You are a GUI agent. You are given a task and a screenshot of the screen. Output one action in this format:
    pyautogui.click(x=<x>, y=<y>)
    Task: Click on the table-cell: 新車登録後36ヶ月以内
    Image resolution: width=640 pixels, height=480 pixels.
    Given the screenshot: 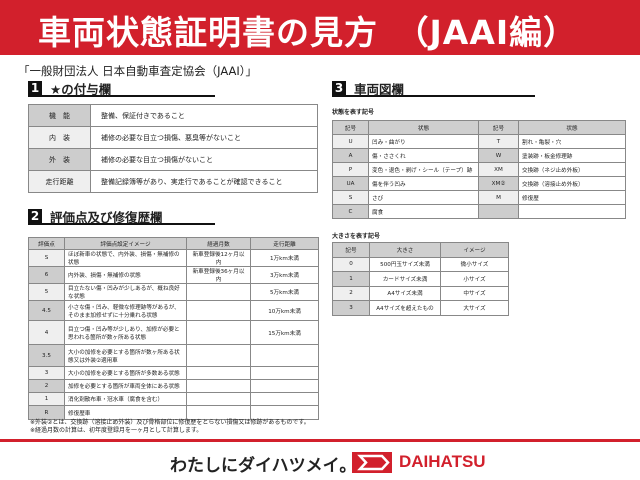 What is the action you would take?
    pyautogui.click(x=218, y=275)
    